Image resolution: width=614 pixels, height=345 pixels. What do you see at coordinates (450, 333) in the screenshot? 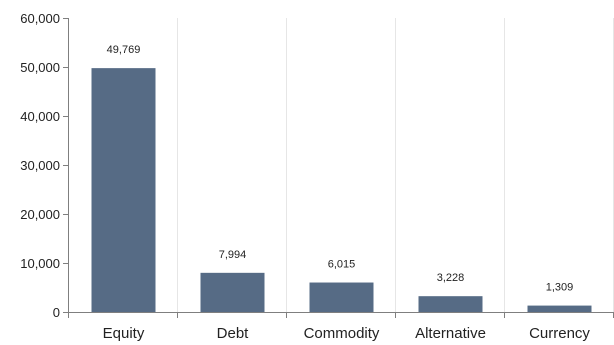
I see `x-tick-label-alternative: Alternative` at bounding box center [450, 333].